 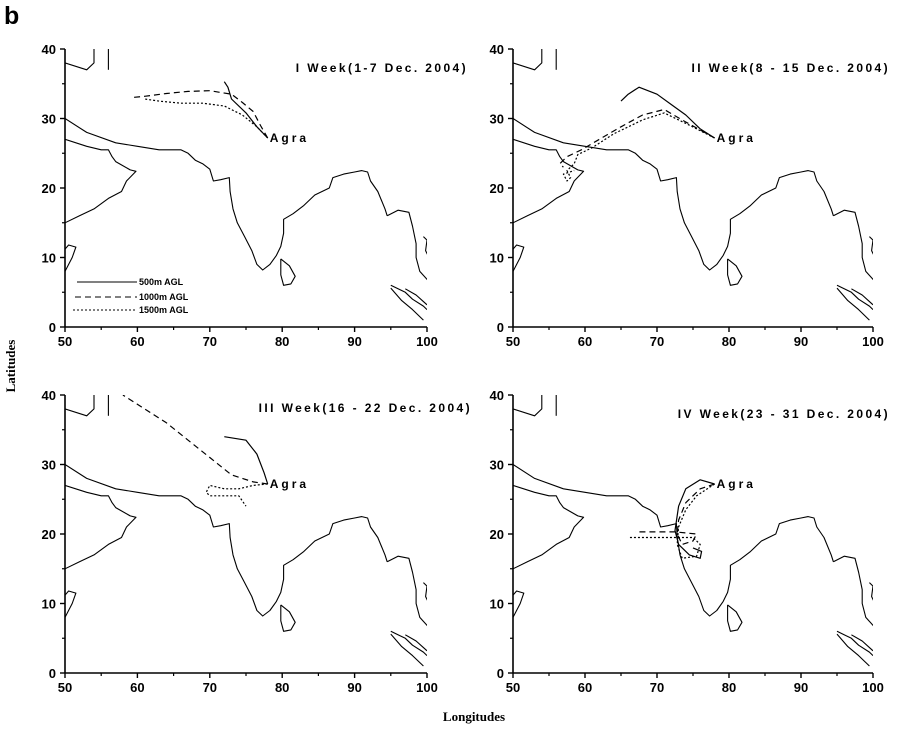 I want to click on y-axis-title: Latitudes, so click(x=10, y=366).